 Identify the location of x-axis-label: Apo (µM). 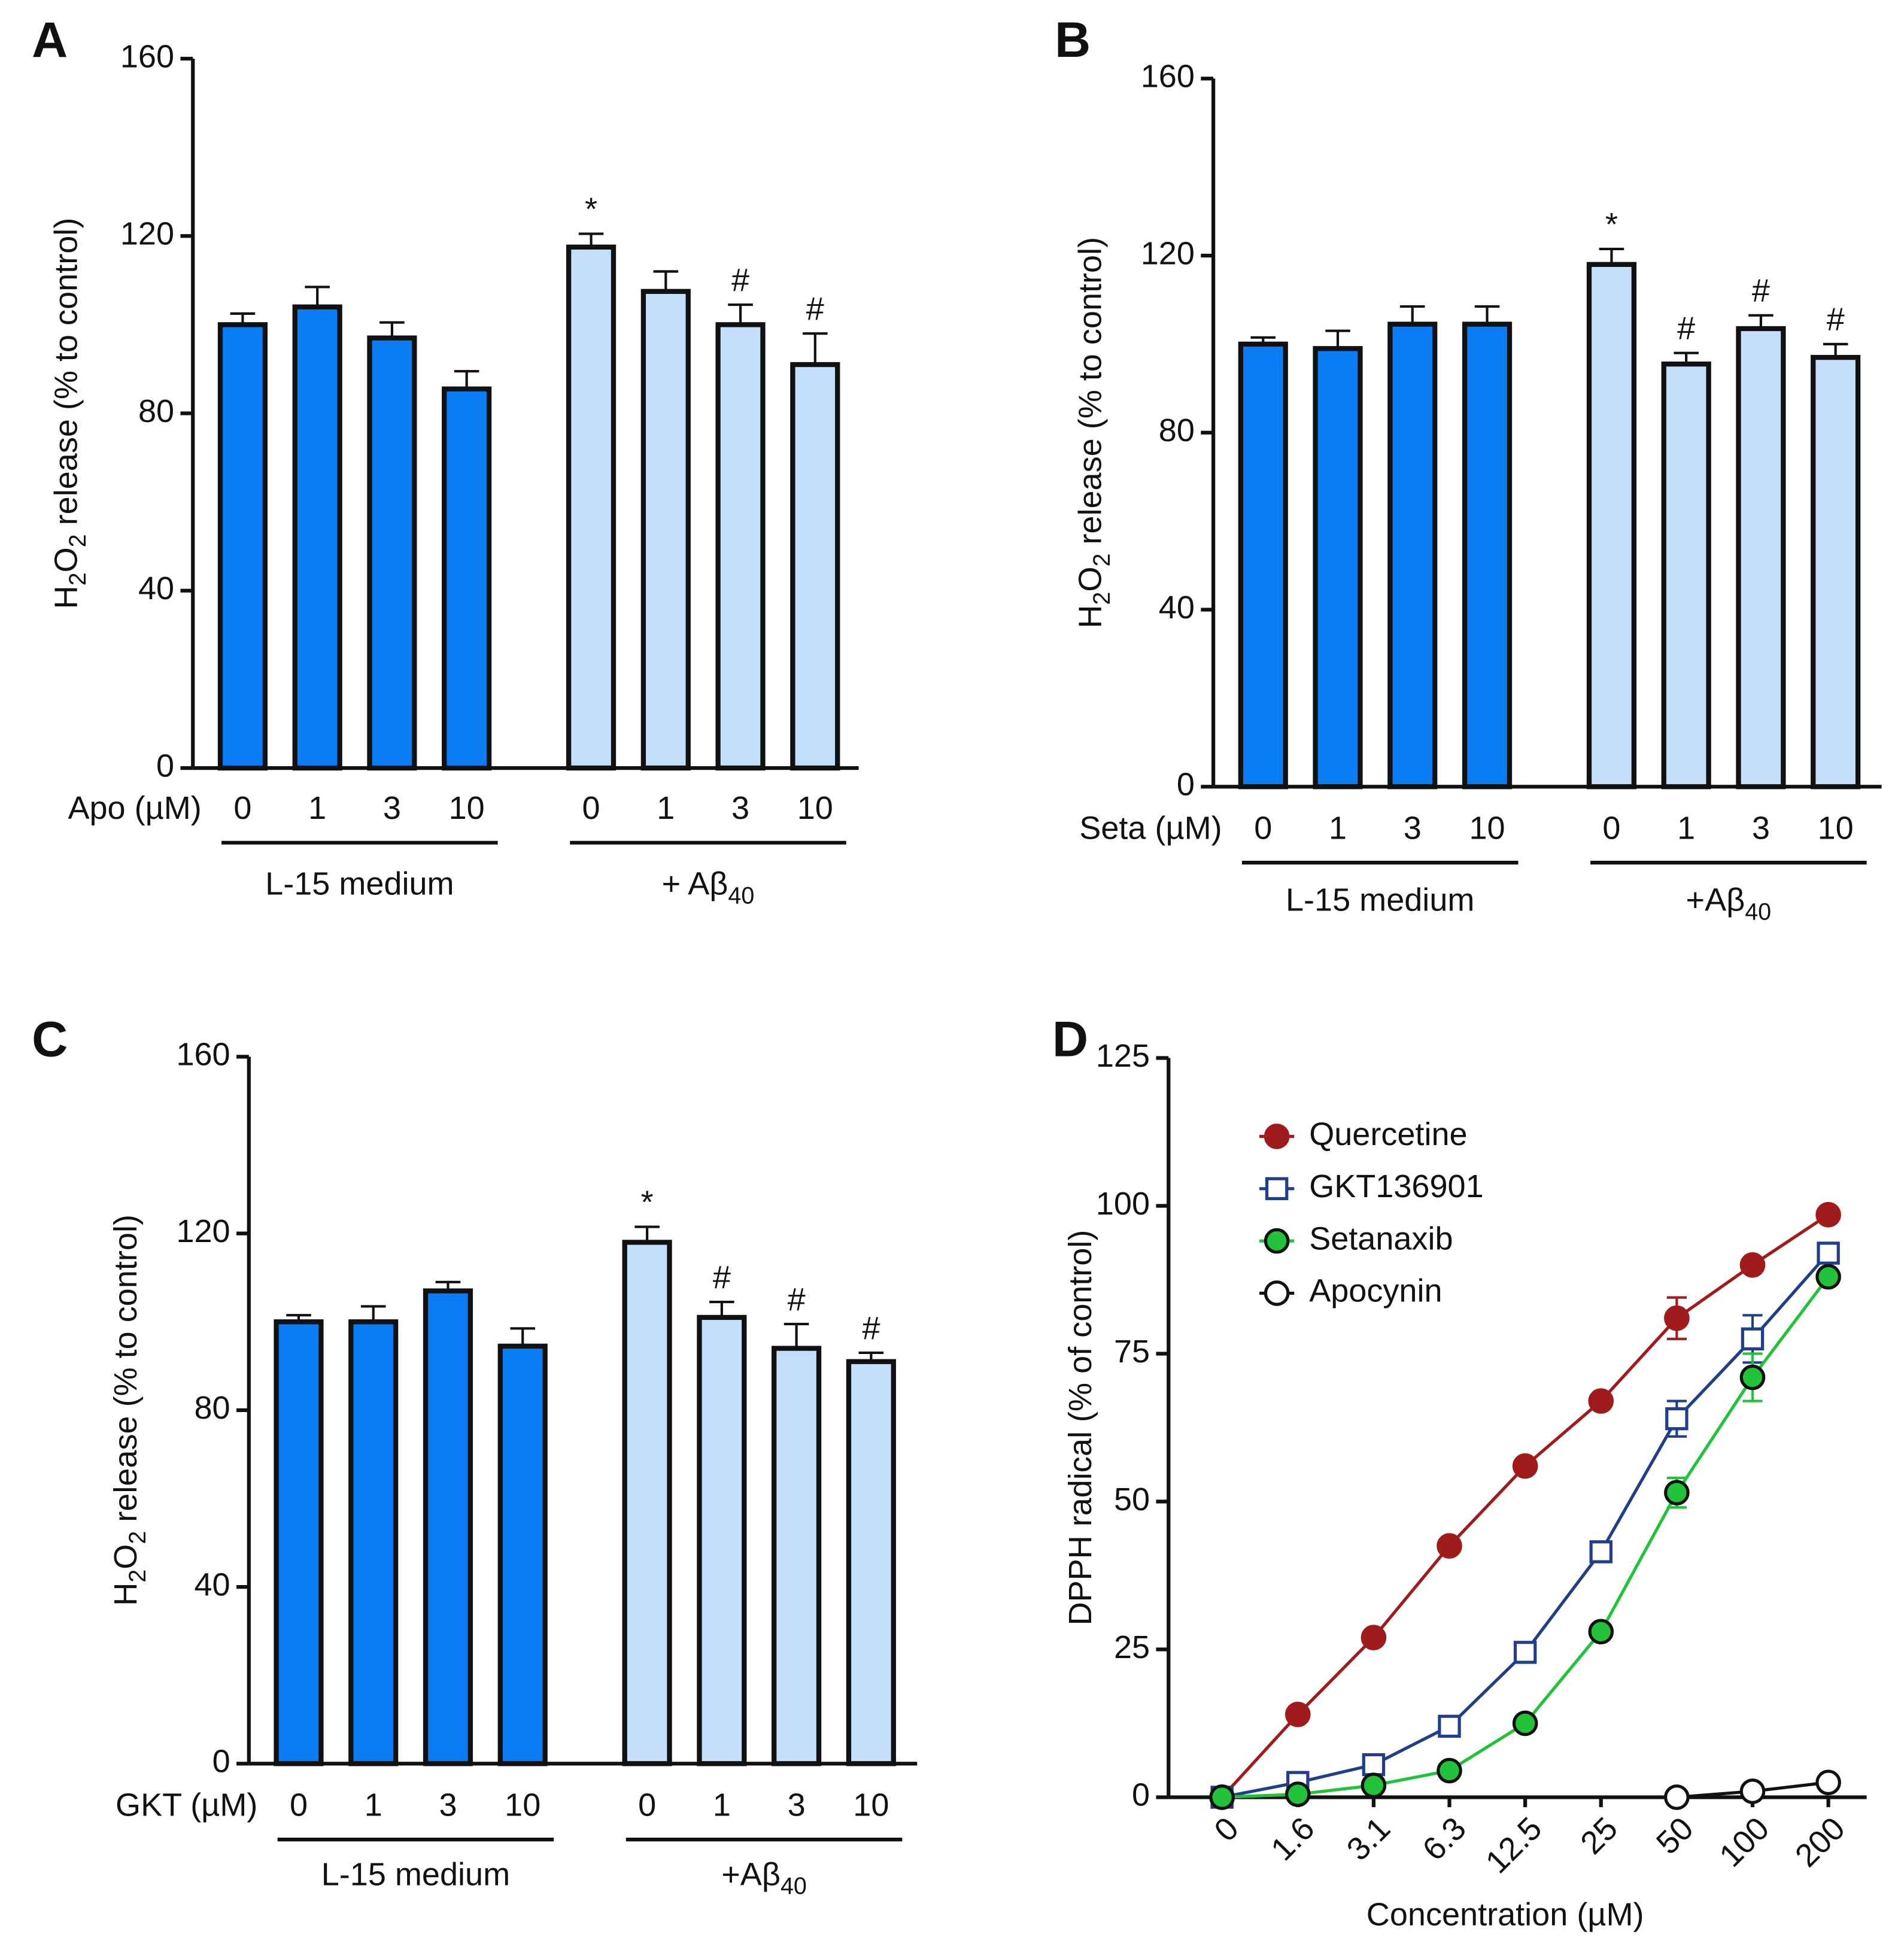
(134, 808).